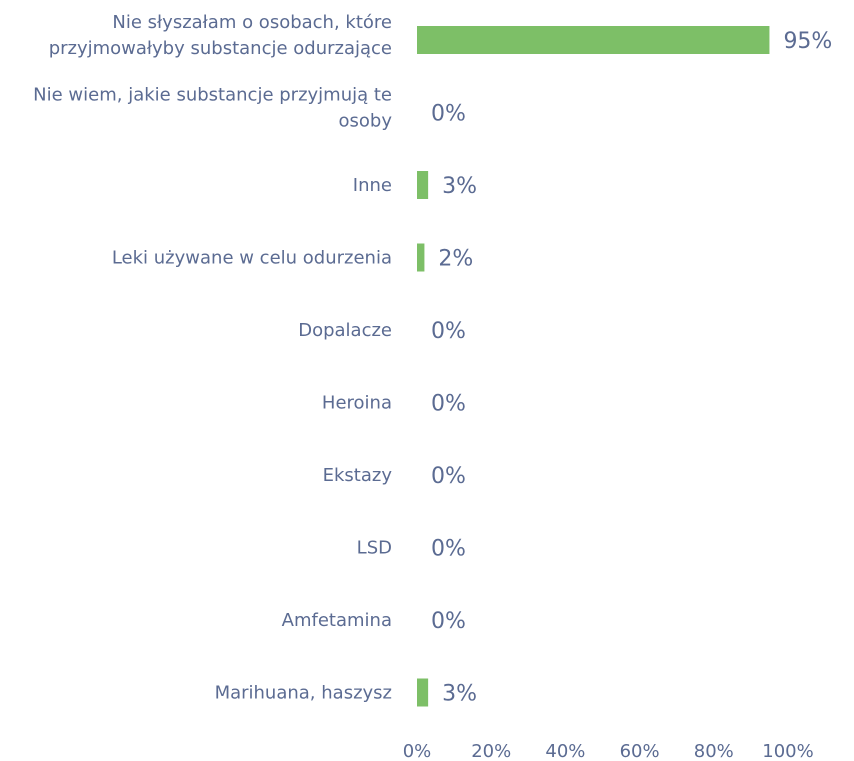  Describe the element at coordinates (448, 404) in the screenshot. I see `value-label-heroina: 0%` at that location.